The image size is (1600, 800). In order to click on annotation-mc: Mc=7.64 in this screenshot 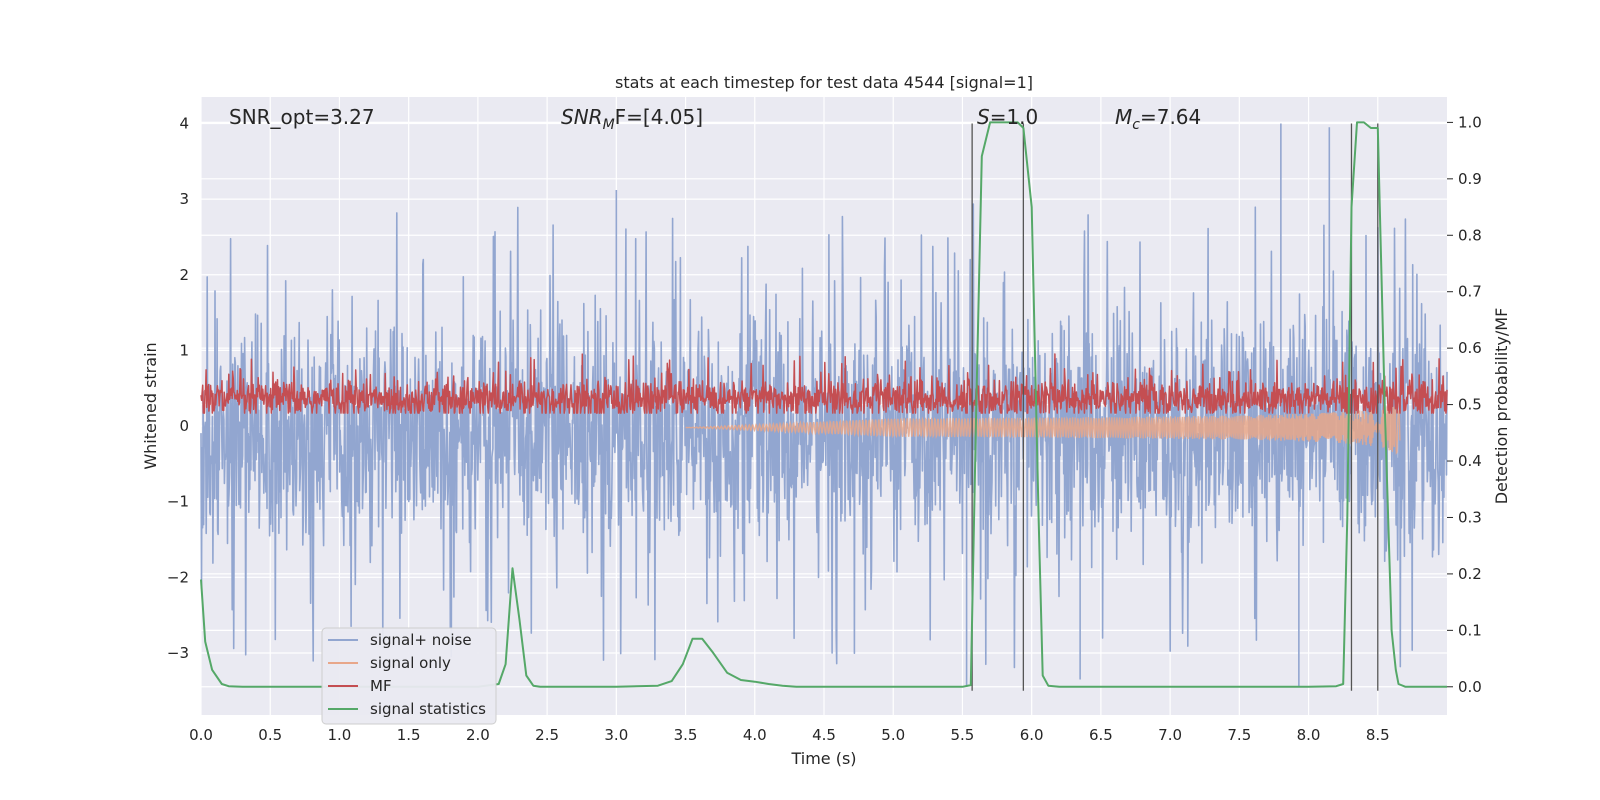, I will do `click(1158, 119)`.